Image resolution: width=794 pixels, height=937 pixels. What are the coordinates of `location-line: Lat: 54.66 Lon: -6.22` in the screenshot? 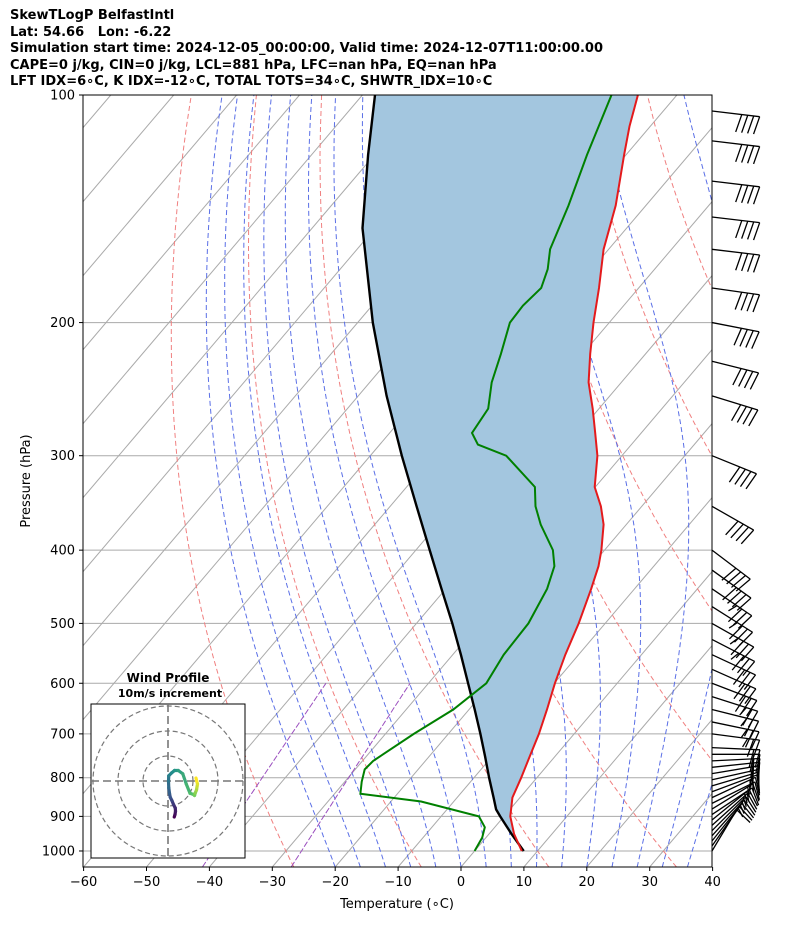 It's located at (91, 32).